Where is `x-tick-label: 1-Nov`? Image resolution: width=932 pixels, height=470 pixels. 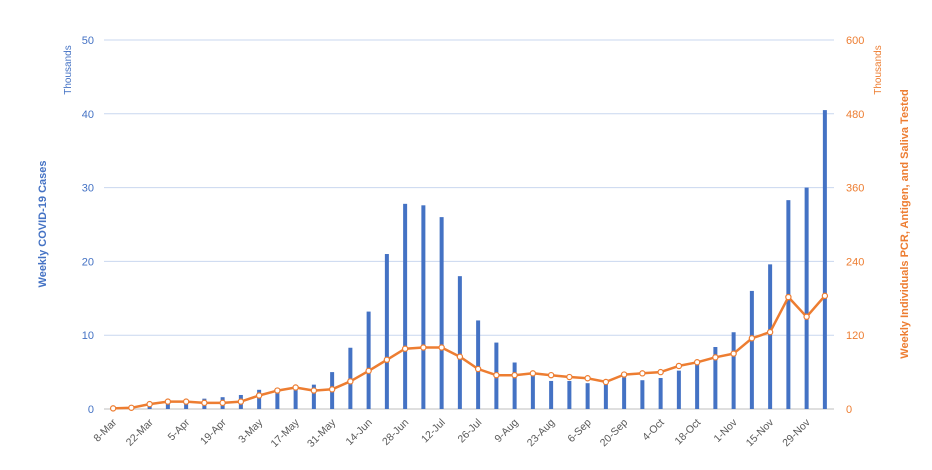
x-tick-label: 1-Nov is located at coordinates (725, 430).